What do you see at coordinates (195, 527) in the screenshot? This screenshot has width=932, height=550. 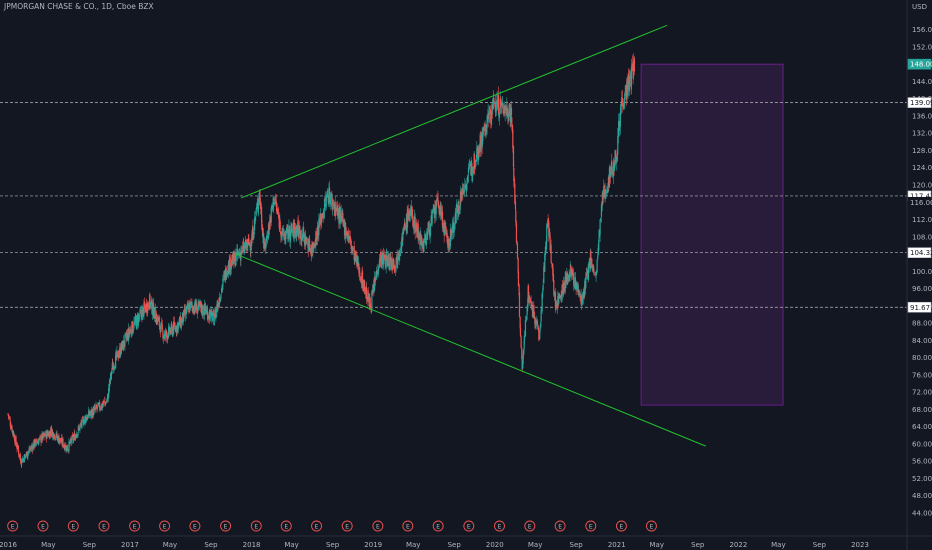 I see `earnings-marker-label: E` at bounding box center [195, 527].